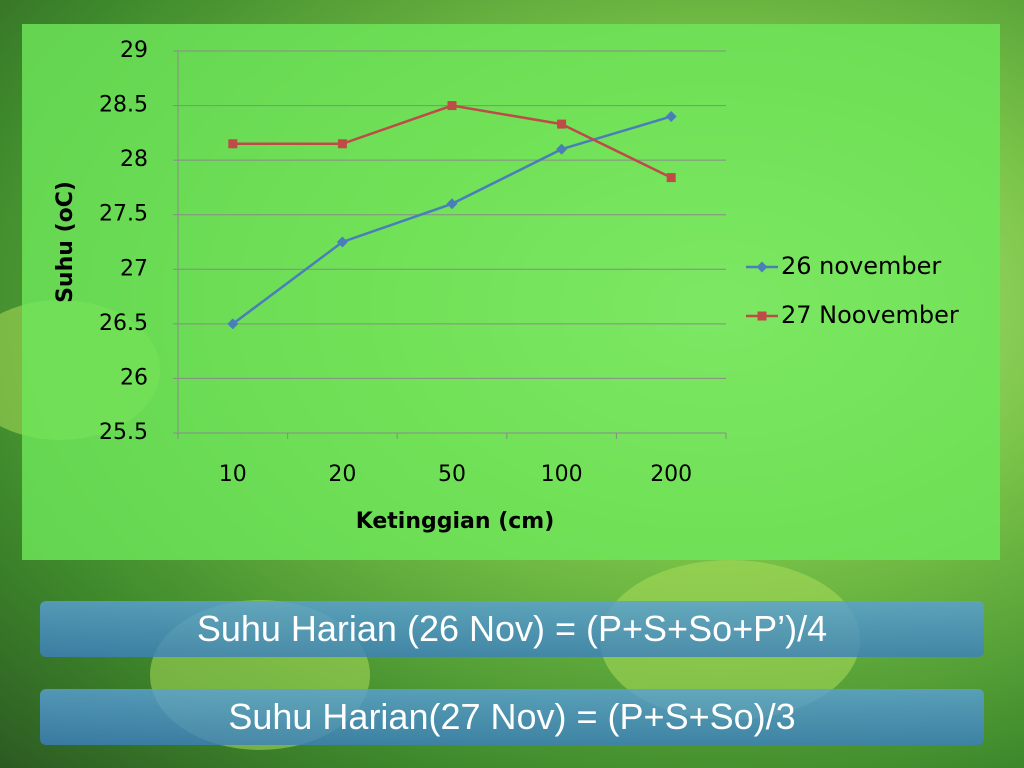 This screenshot has width=1024, height=768. Describe the element at coordinates (123, 323) in the screenshot. I see `y-tick-label: 26.5` at that location.